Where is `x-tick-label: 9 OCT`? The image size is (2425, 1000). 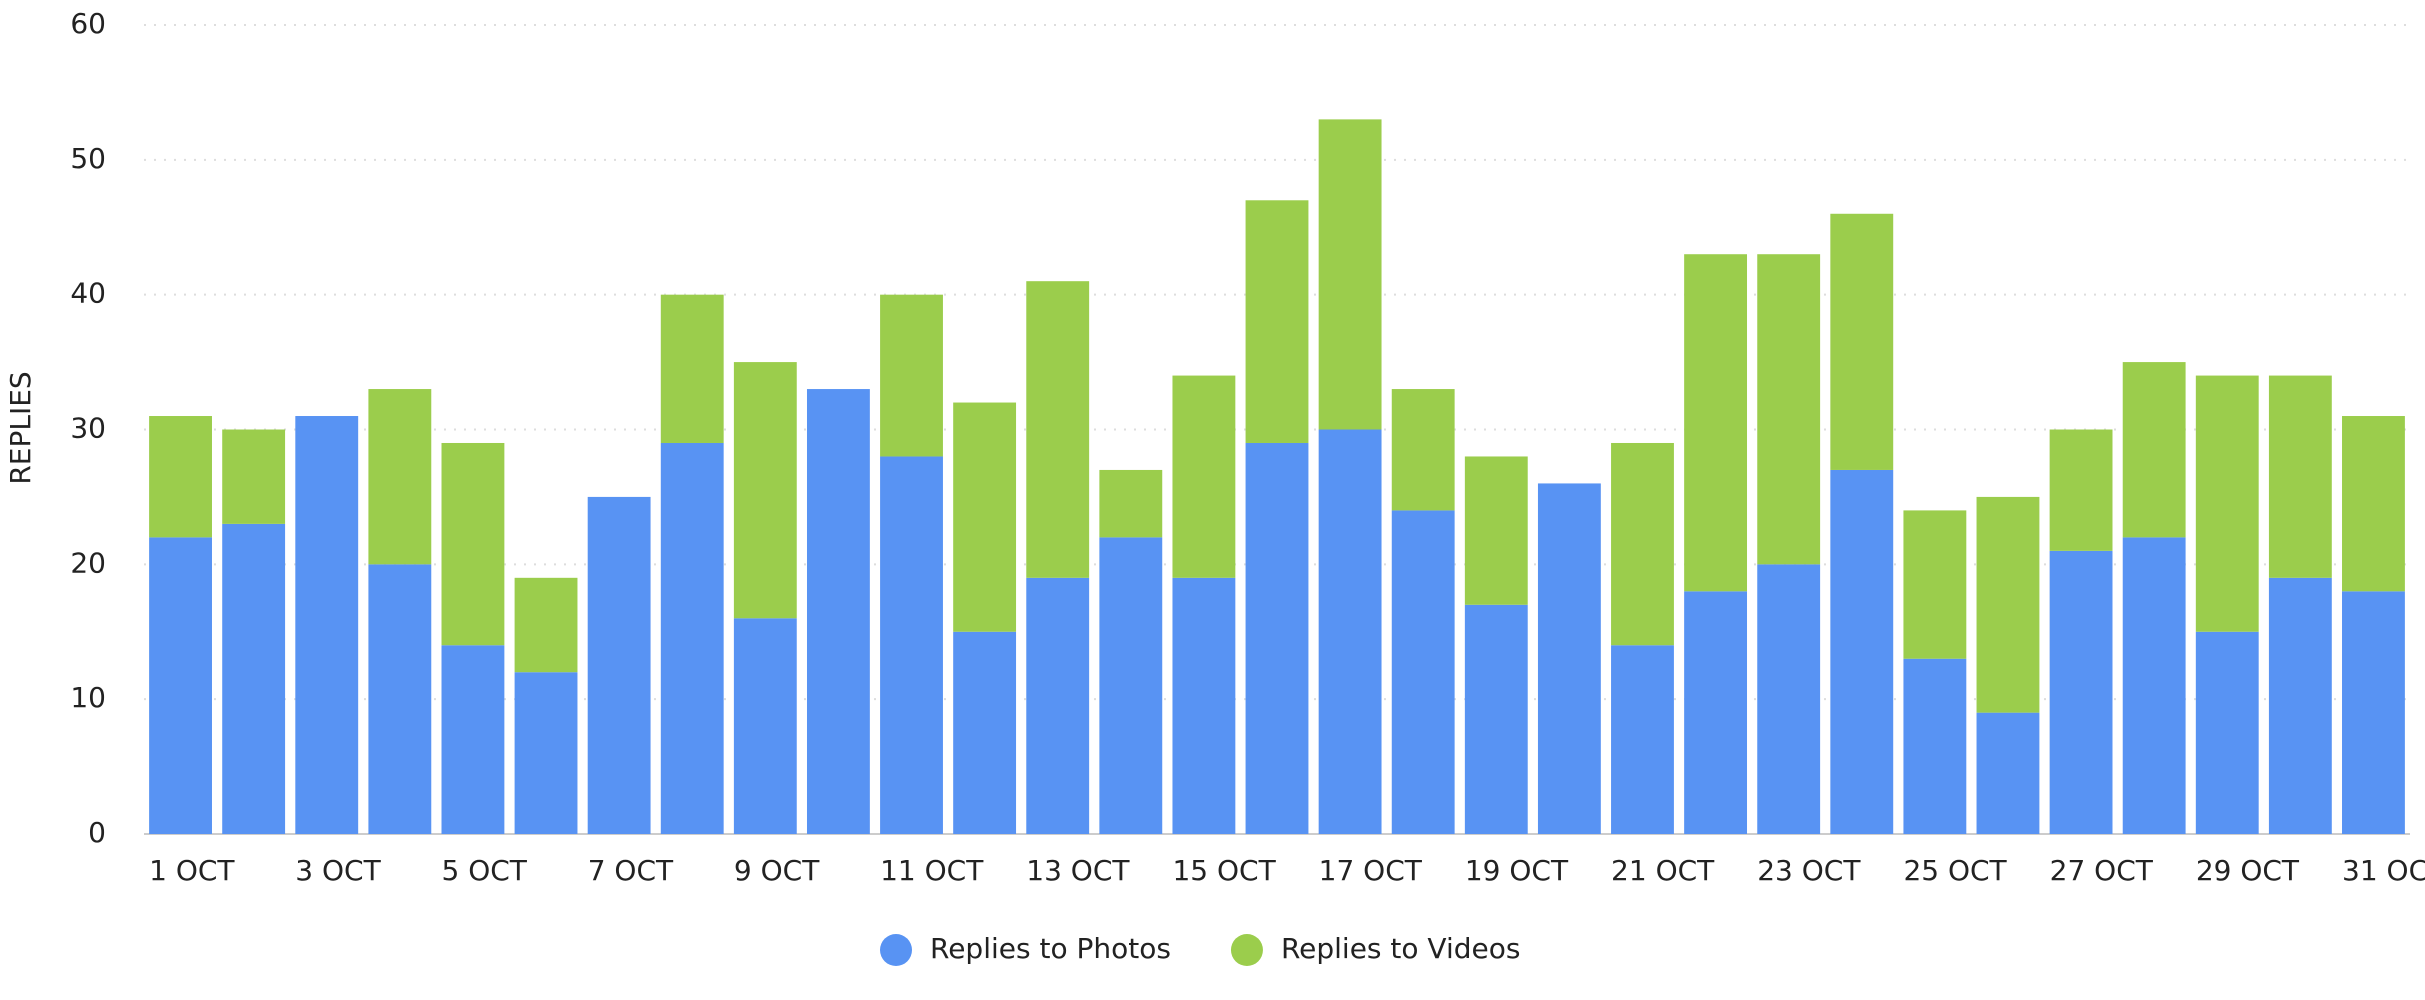 x-tick-label: 9 OCT is located at coordinates (777, 870).